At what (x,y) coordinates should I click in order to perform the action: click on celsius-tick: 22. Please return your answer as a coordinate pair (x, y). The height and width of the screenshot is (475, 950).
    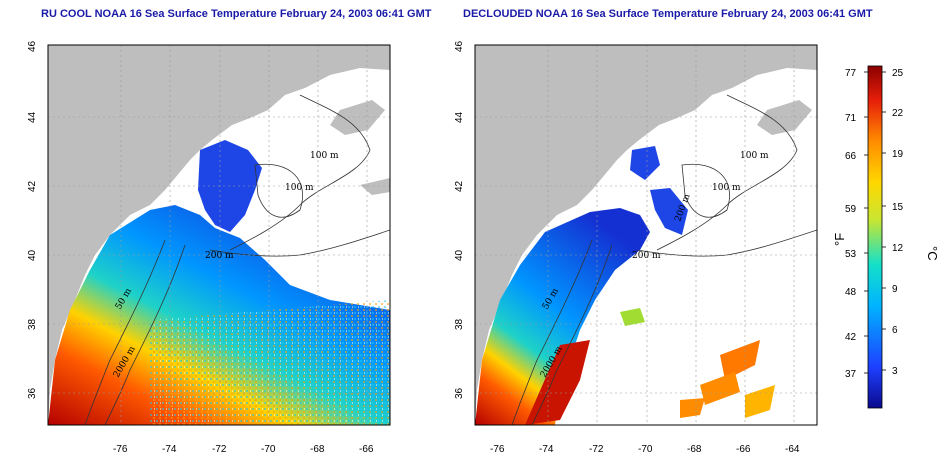
    Looking at the image, I should click on (898, 113).